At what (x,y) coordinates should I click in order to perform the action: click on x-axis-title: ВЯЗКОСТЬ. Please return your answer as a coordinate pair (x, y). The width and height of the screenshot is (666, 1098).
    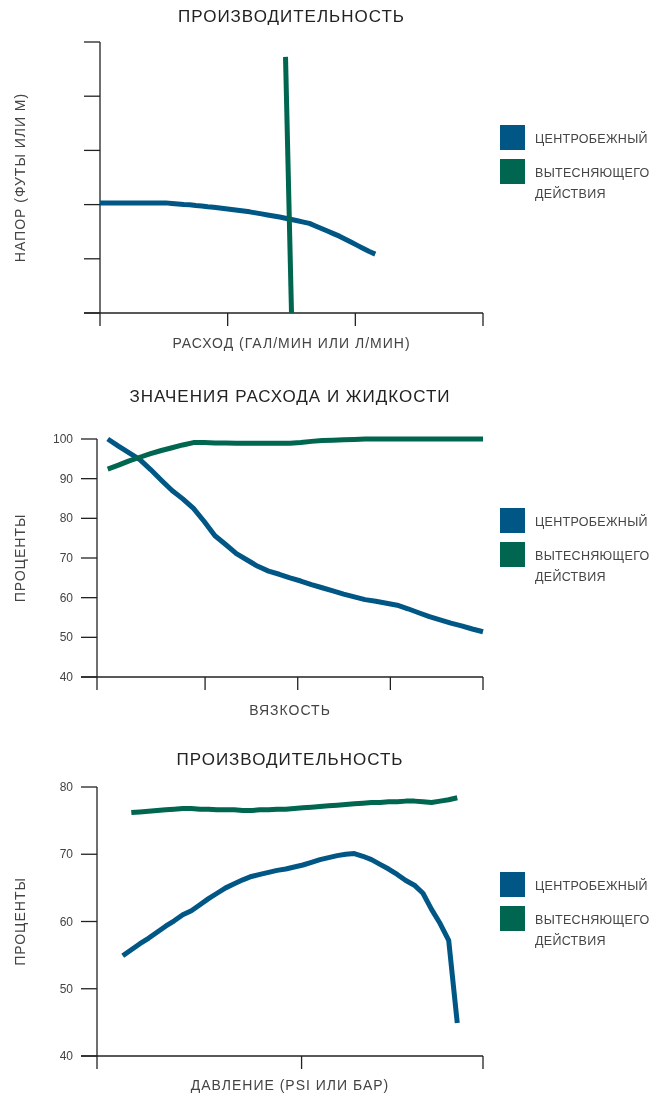
    Looking at the image, I should click on (290, 710).